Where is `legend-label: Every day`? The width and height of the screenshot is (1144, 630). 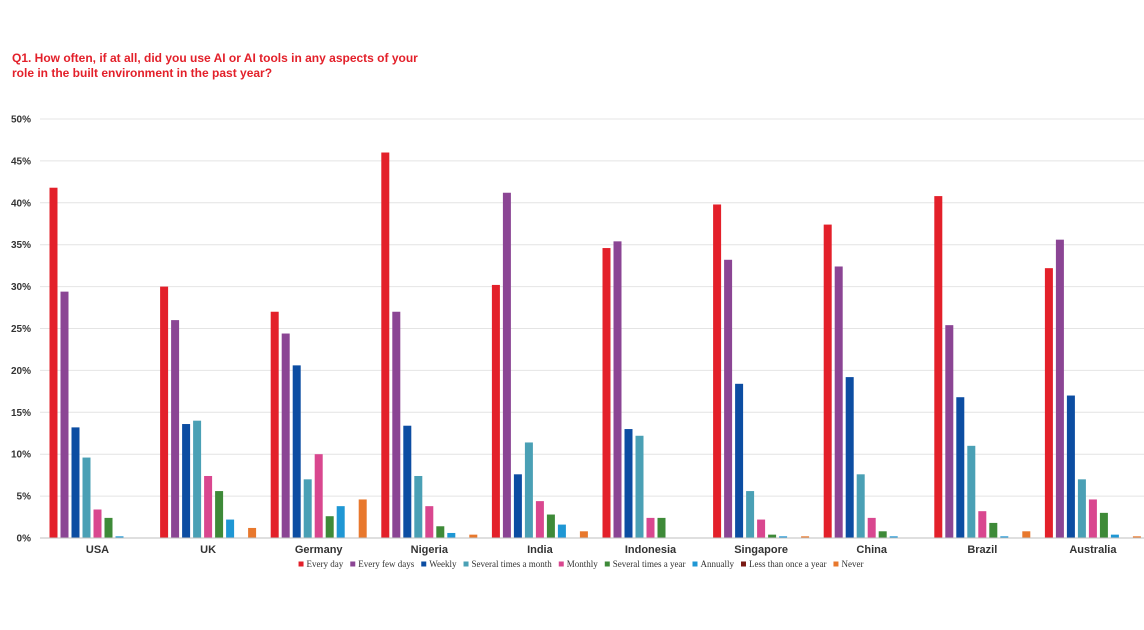
legend-label: Every day is located at coordinates (325, 564).